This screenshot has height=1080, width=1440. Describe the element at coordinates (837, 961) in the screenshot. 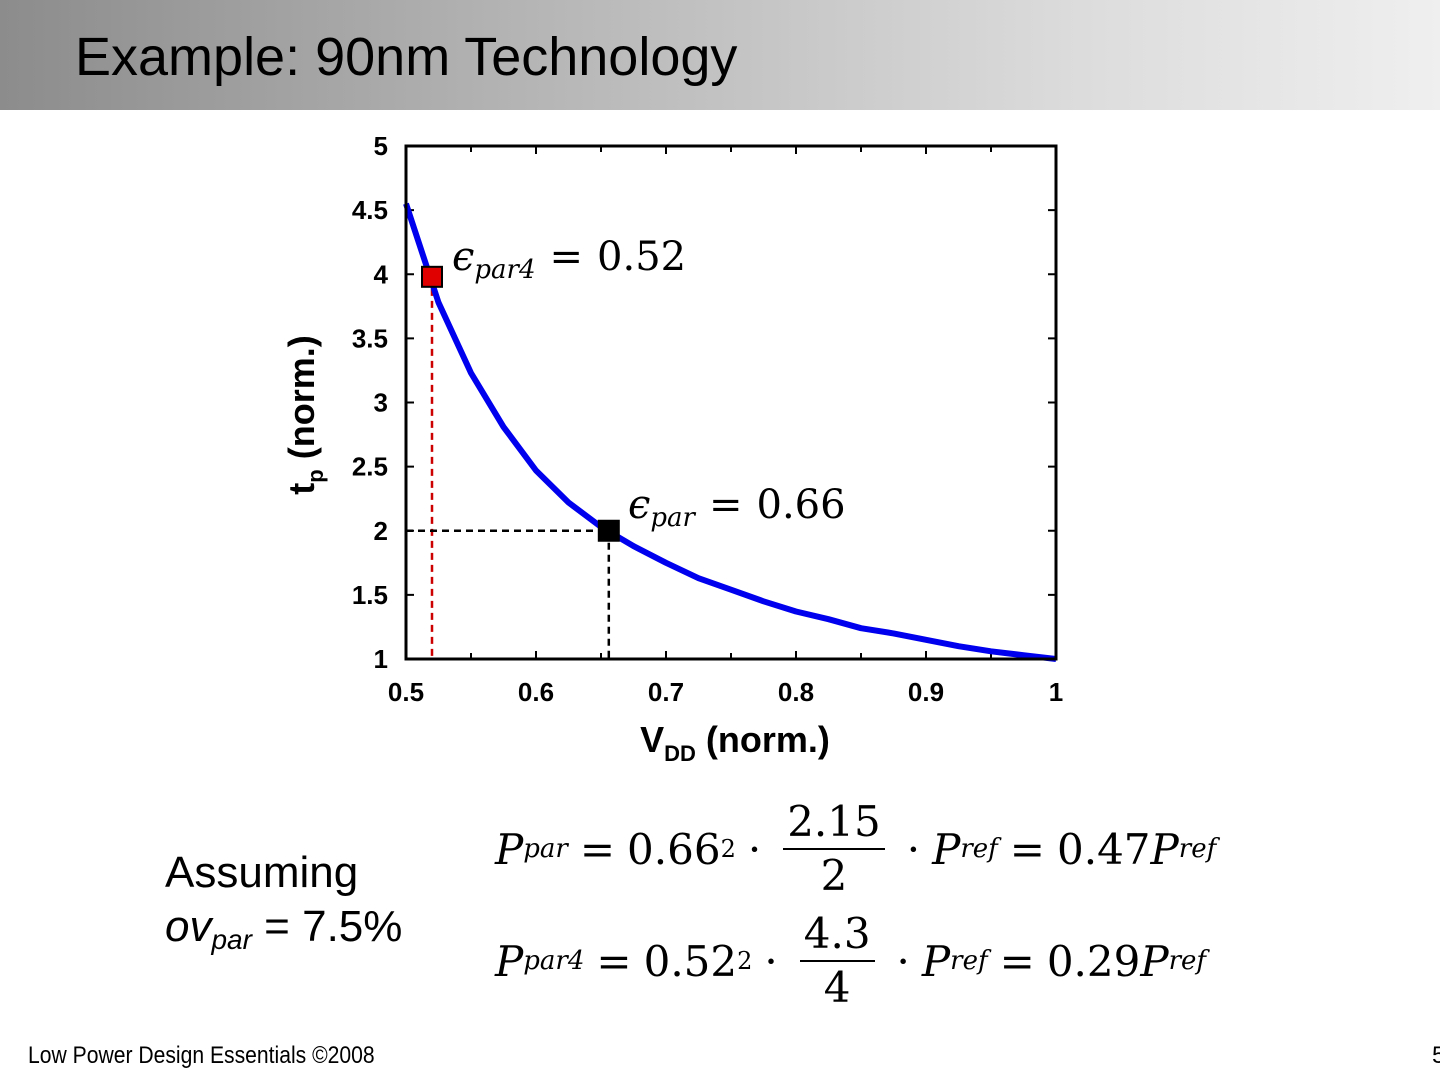

I see `fraction: 4.3 4` at that location.